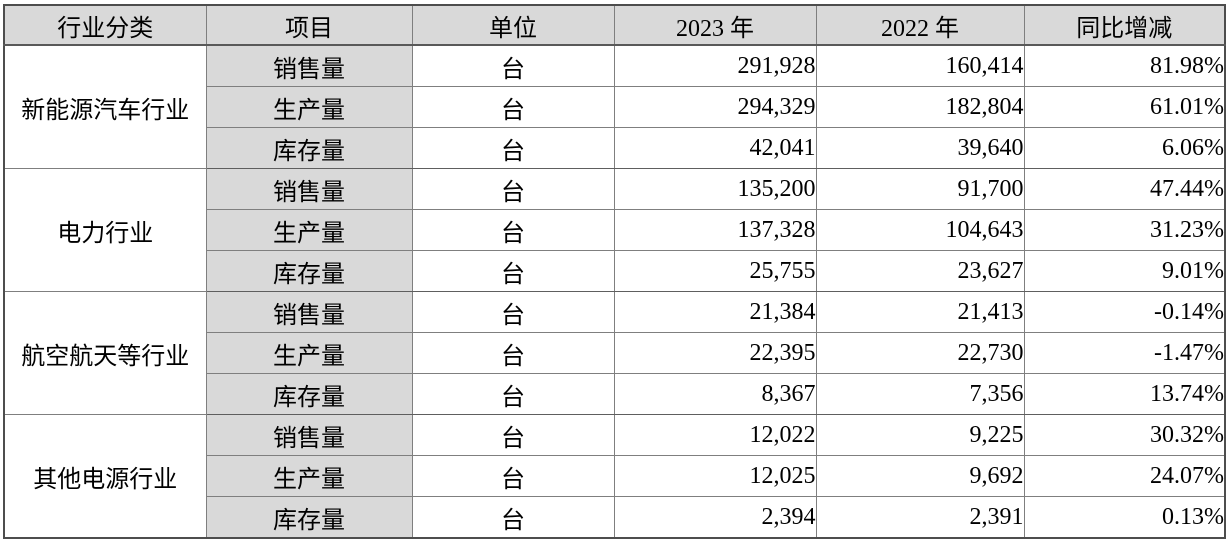 Image resolution: width=1227 pixels, height=543 pixels. I want to click on value-2023-cell: 291,928, so click(715, 65).